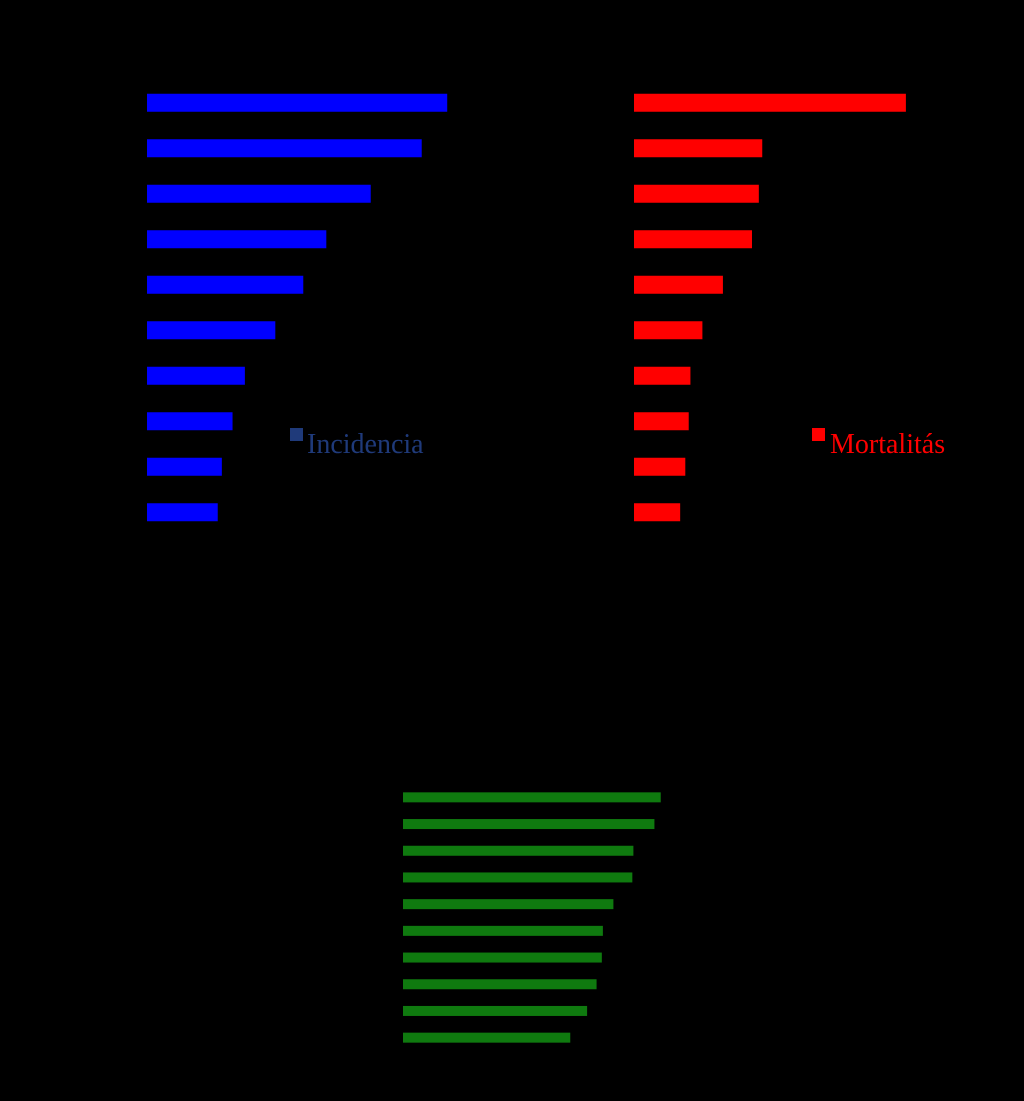 This screenshot has width=1024, height=1101. Describe the element at coordinates (532, 919) in the screenshot. I see `green-bar-chart` at that location.